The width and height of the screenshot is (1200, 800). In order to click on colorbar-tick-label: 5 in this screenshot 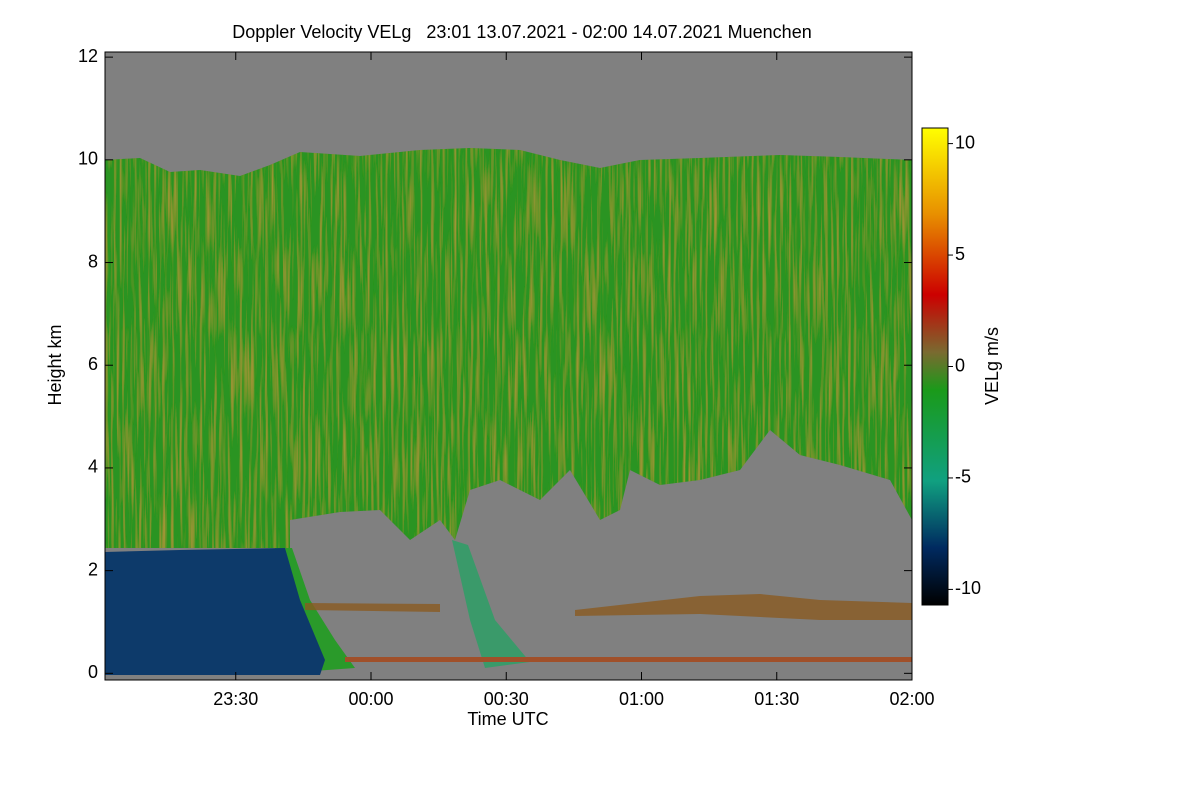, I will do `click(960, 254)`.